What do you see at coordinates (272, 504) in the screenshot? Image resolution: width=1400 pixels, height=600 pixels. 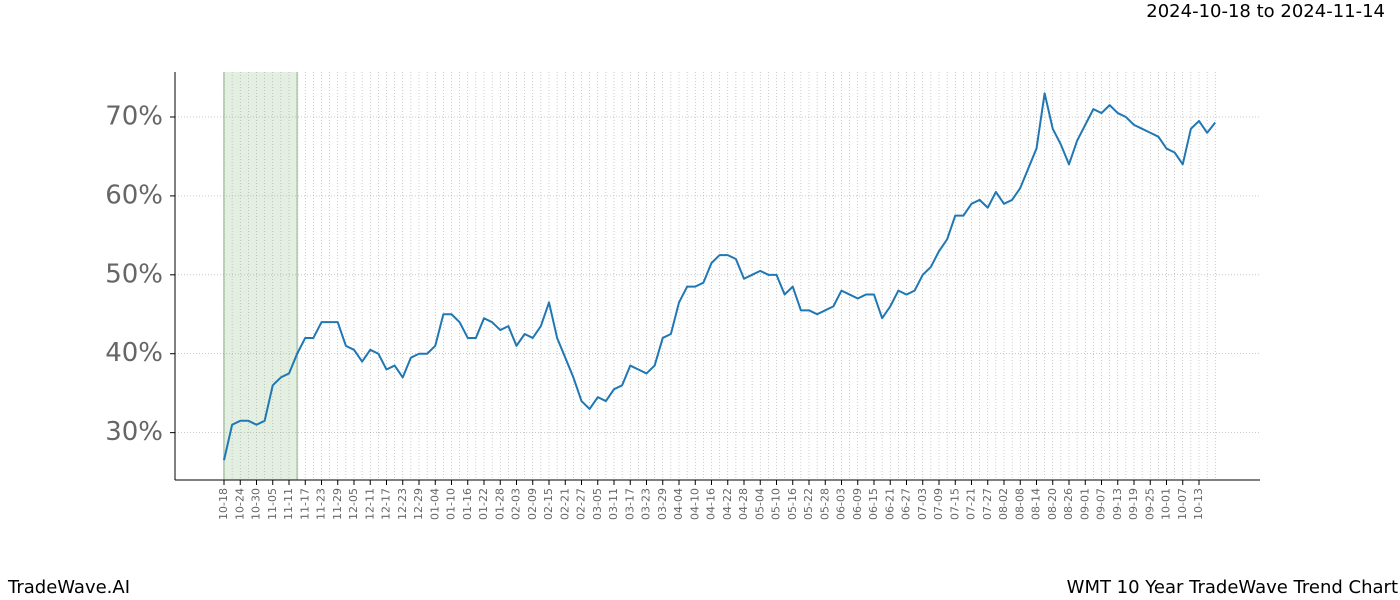 I see `x-tick-label: 11-05` at bounding box center [272, 504].